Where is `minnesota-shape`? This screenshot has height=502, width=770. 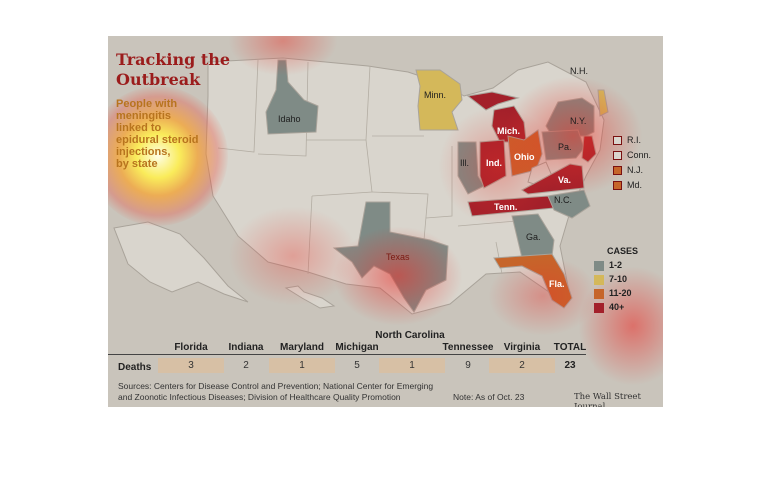 minnesota-shape is located at coordinates (439, 100).